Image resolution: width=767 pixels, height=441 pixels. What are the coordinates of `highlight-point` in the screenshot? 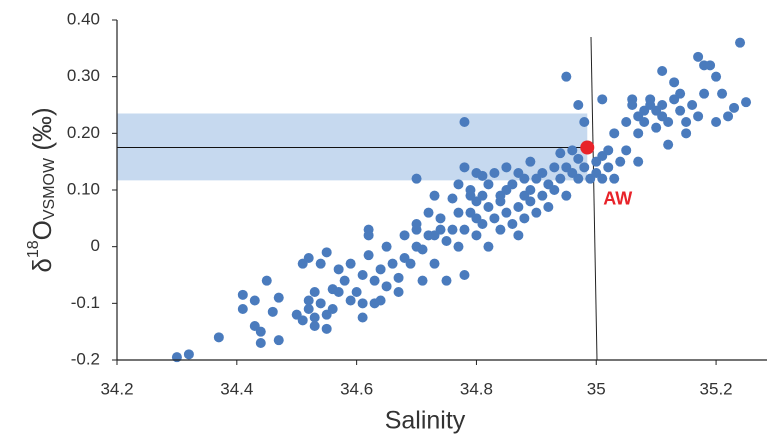 It's located at (587, 147).